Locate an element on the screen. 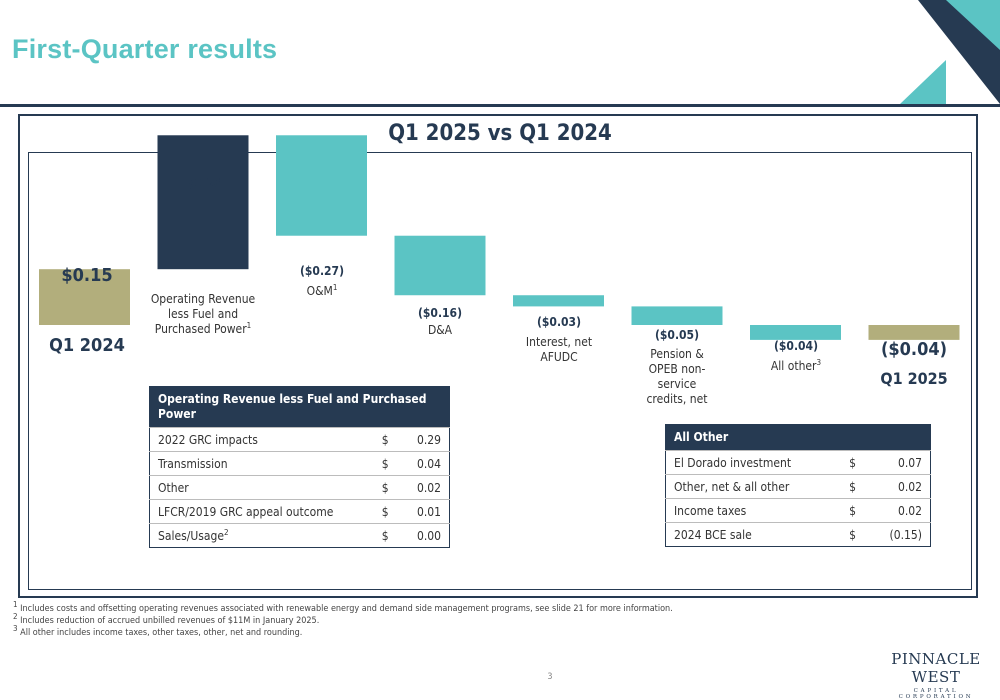  all-other-row: 2024 BCE sale $ (0.15) is located at coordinates (798, 534).